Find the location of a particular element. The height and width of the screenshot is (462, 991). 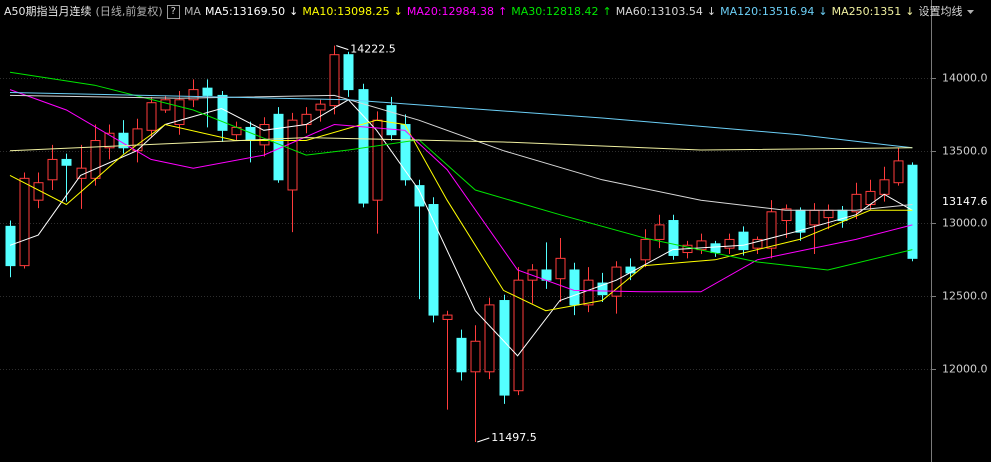

y-tick-label: 12500.0 is located at coordinates (965, 296).